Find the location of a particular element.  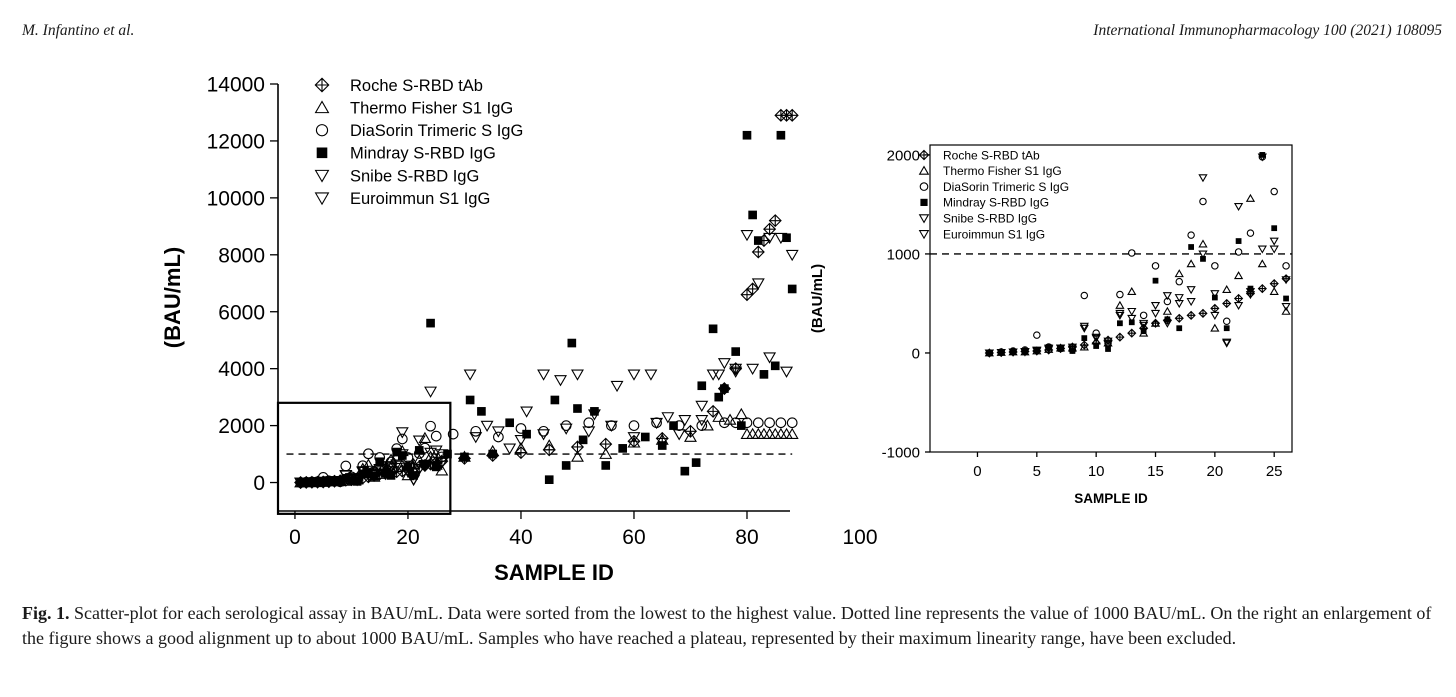

x-tick-label: 60 is located at coordinates (633, 537).